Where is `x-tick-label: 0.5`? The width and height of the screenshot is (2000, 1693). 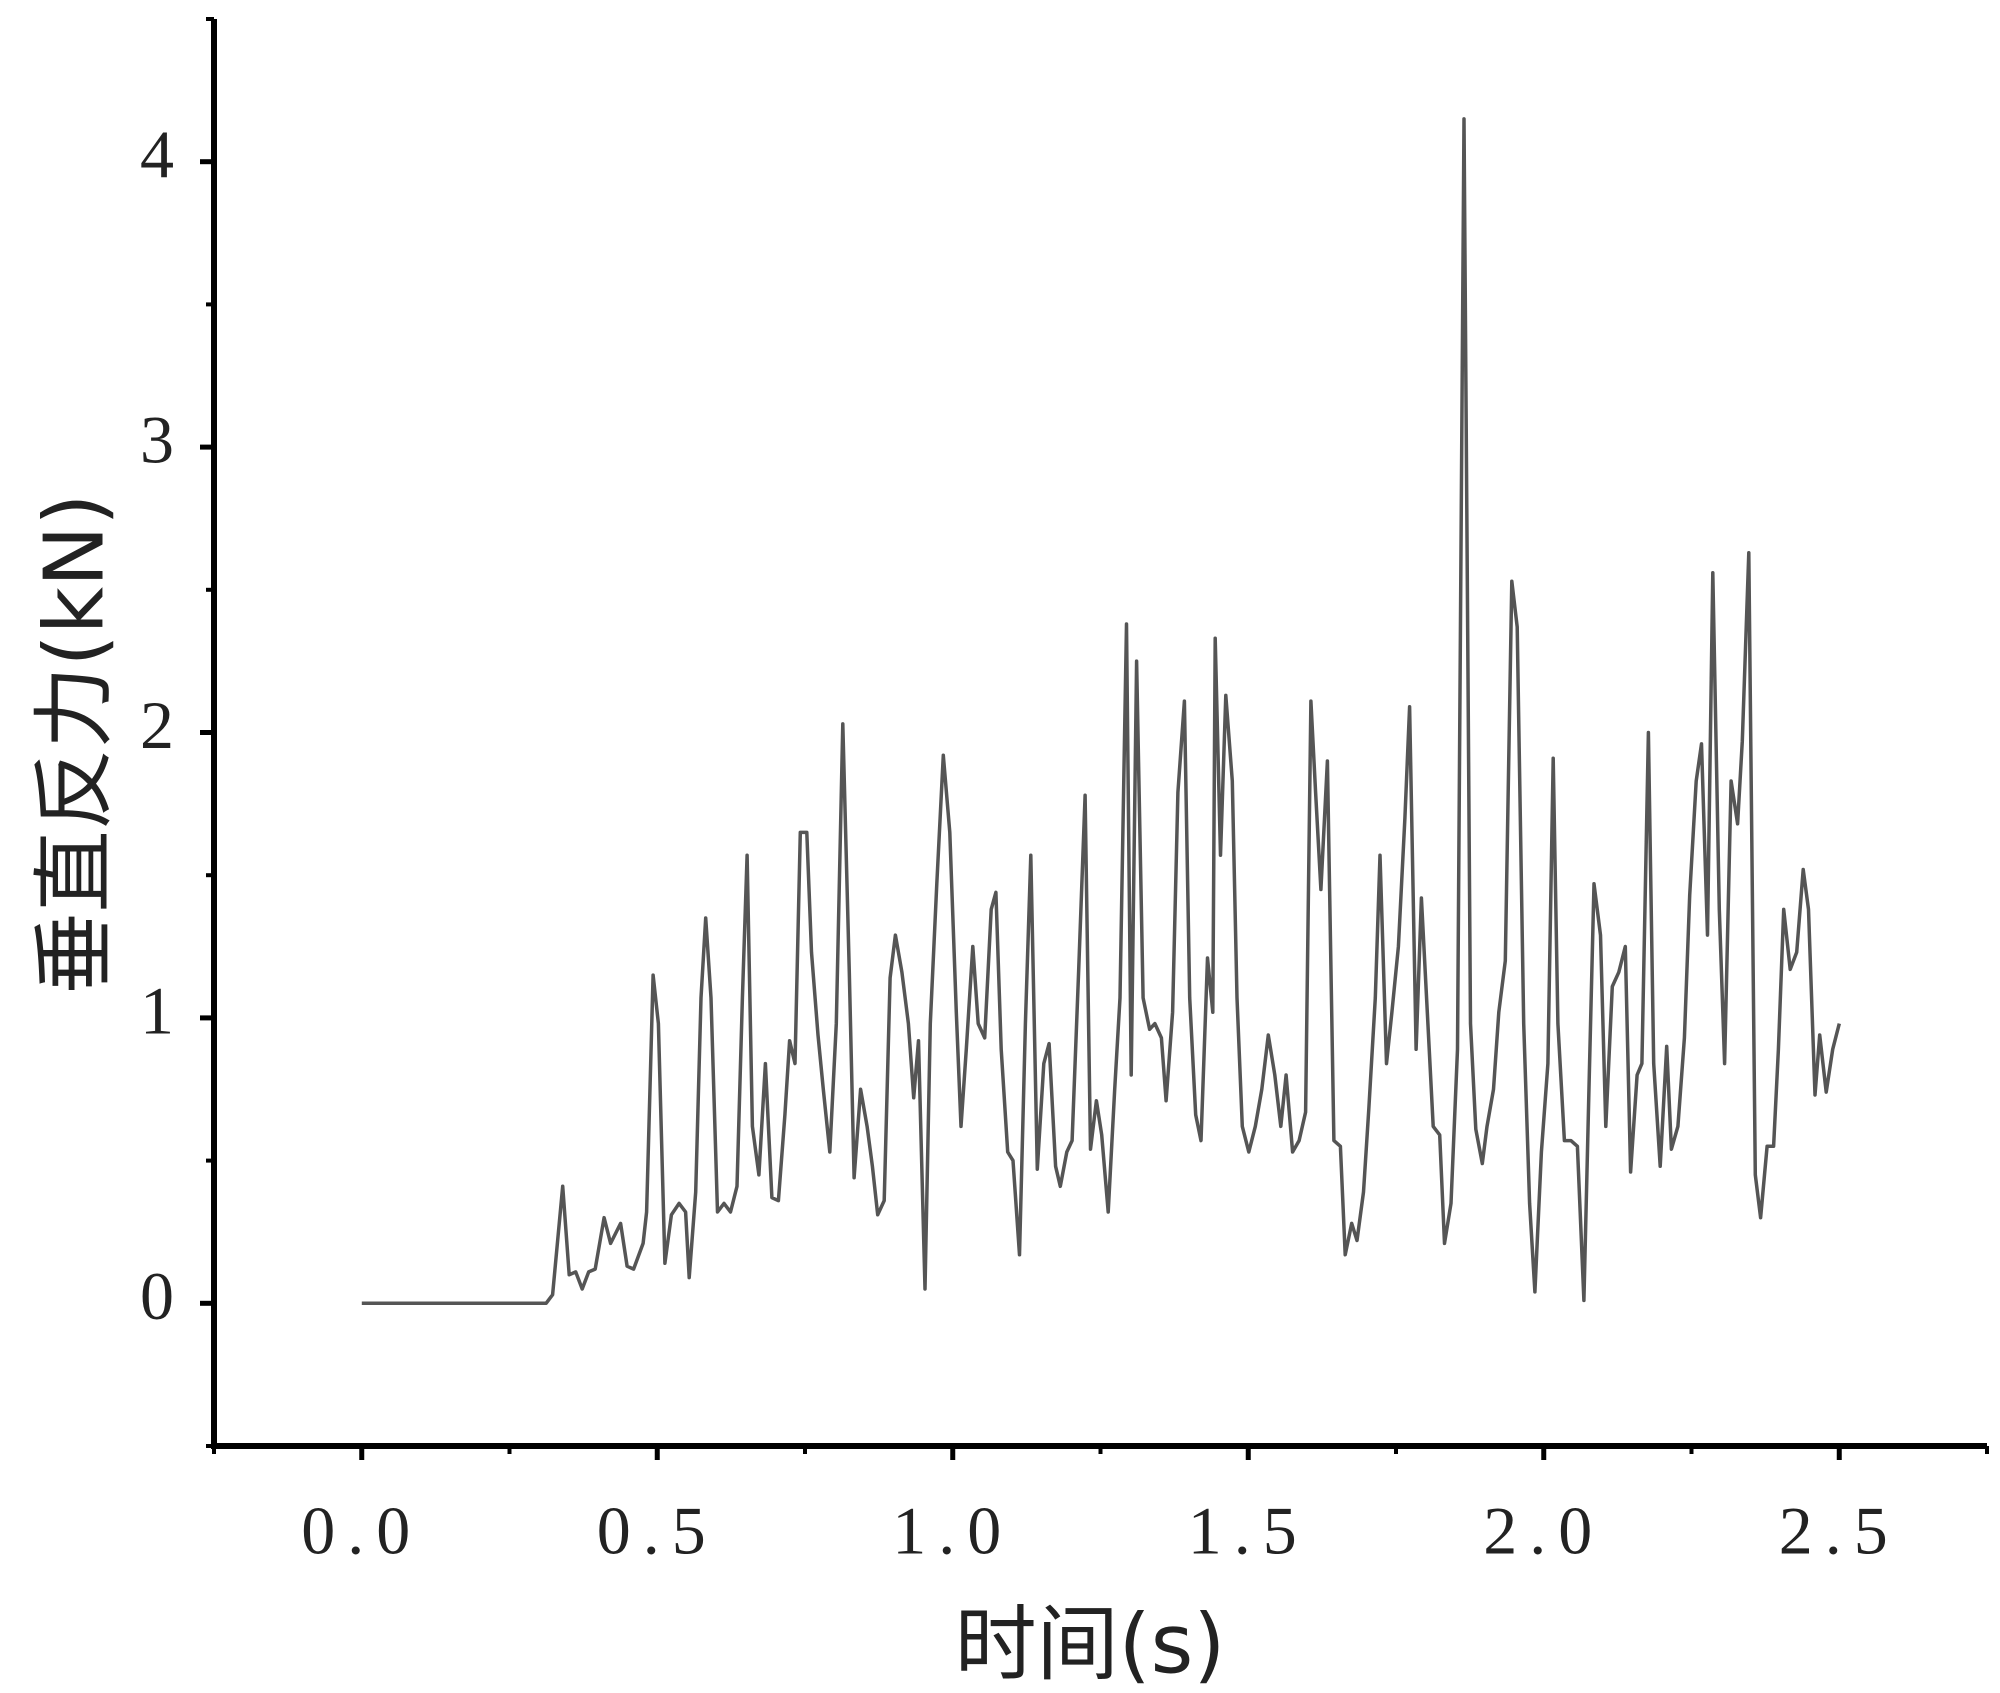
x-tick-label: 0.5 is located at coordinates (657, 1531).